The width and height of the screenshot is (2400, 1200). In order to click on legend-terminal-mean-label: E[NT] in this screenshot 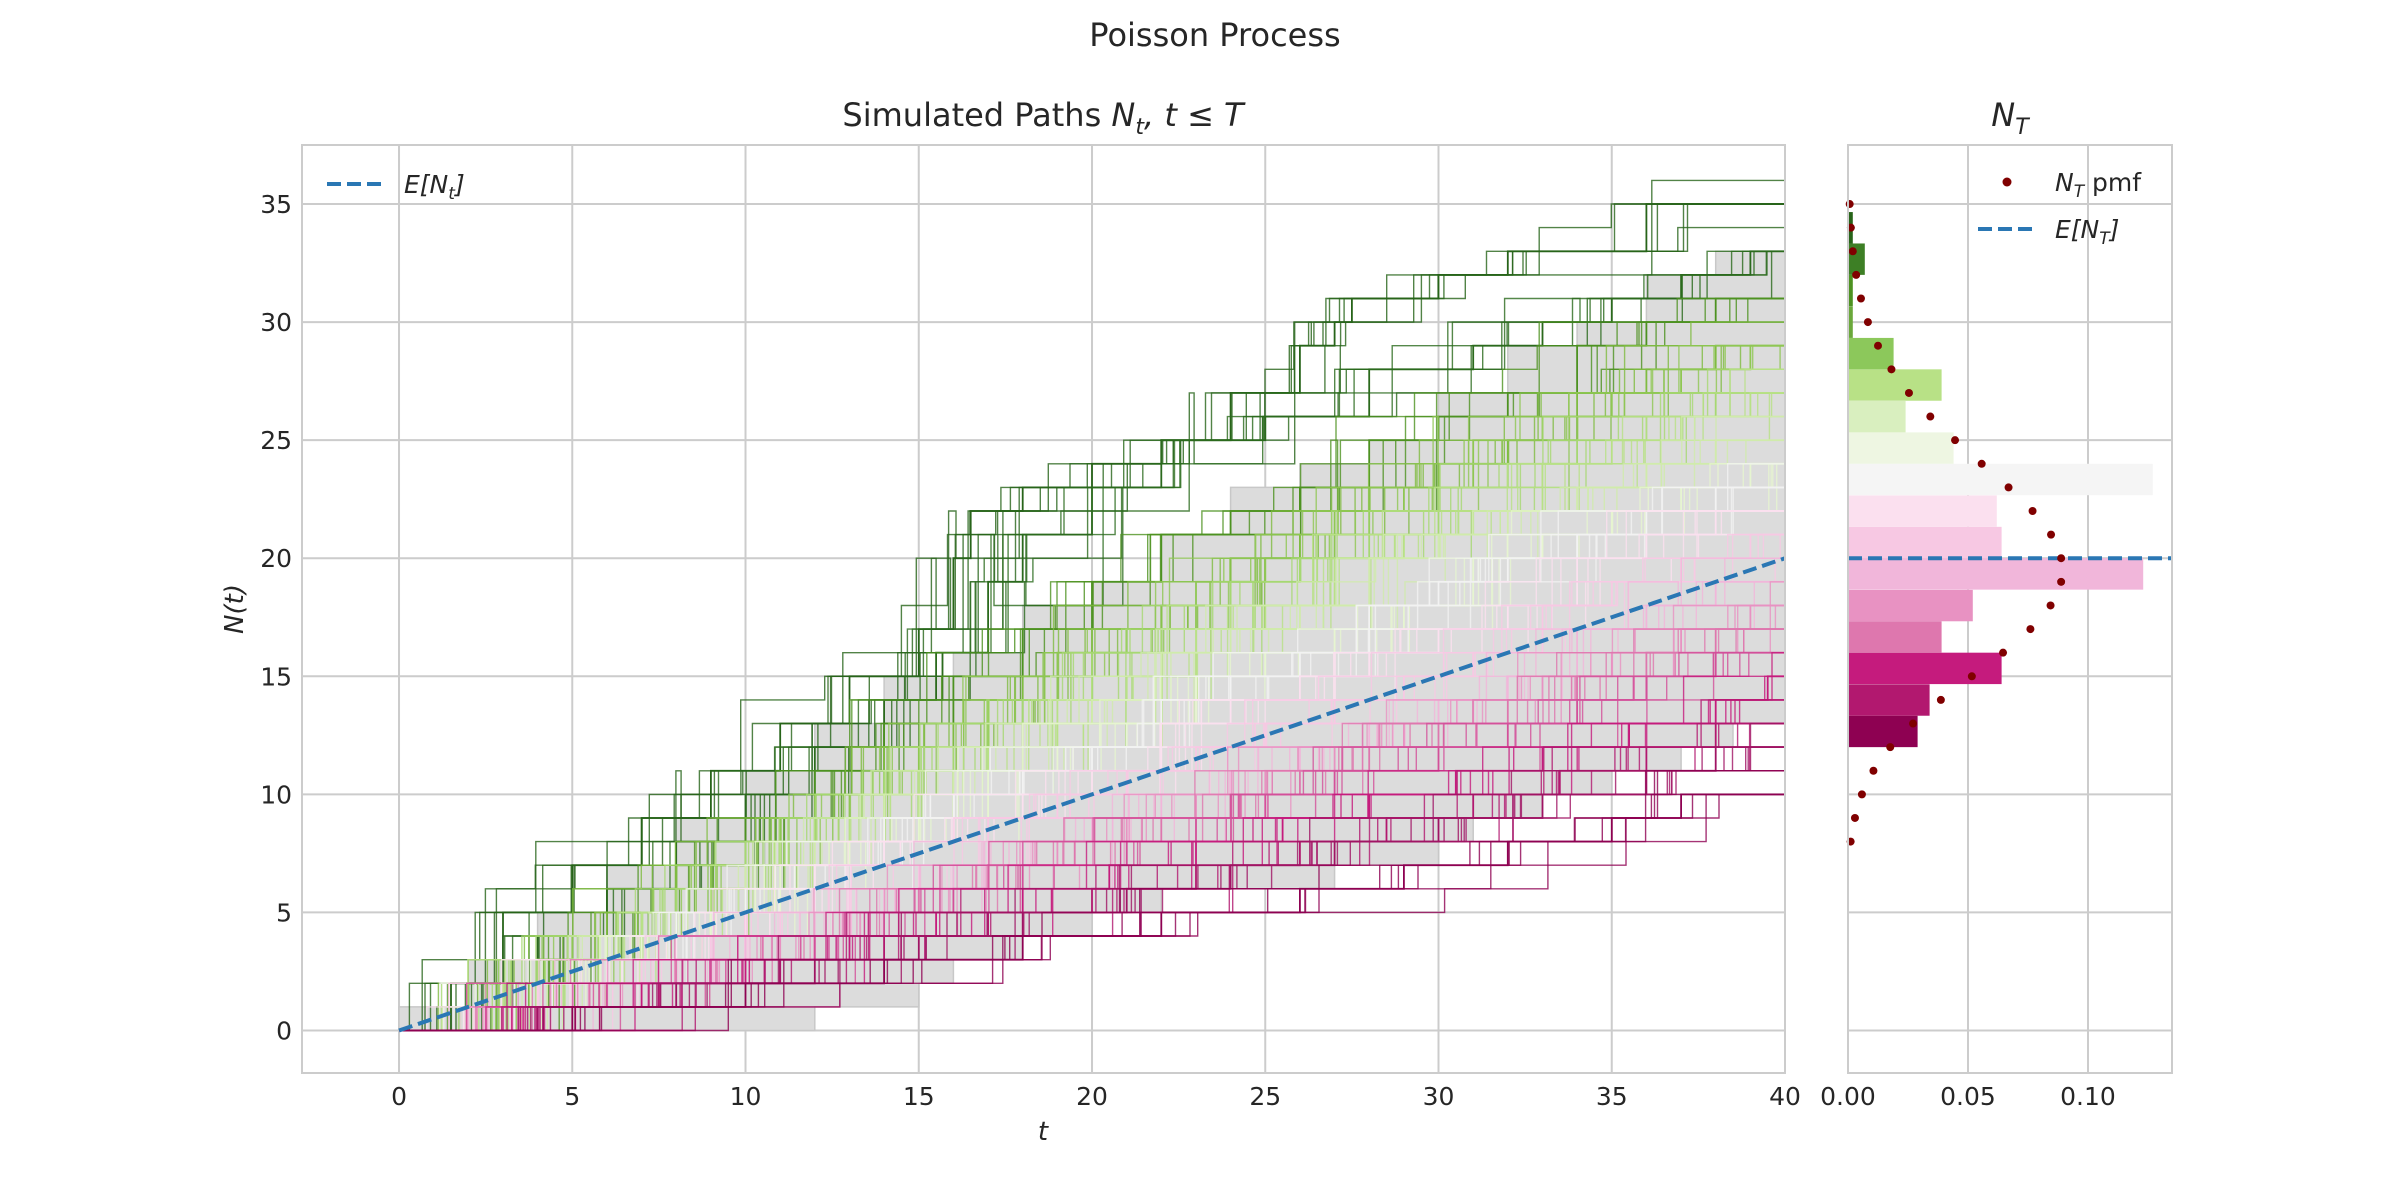, I will do `click(2087, 232)`.